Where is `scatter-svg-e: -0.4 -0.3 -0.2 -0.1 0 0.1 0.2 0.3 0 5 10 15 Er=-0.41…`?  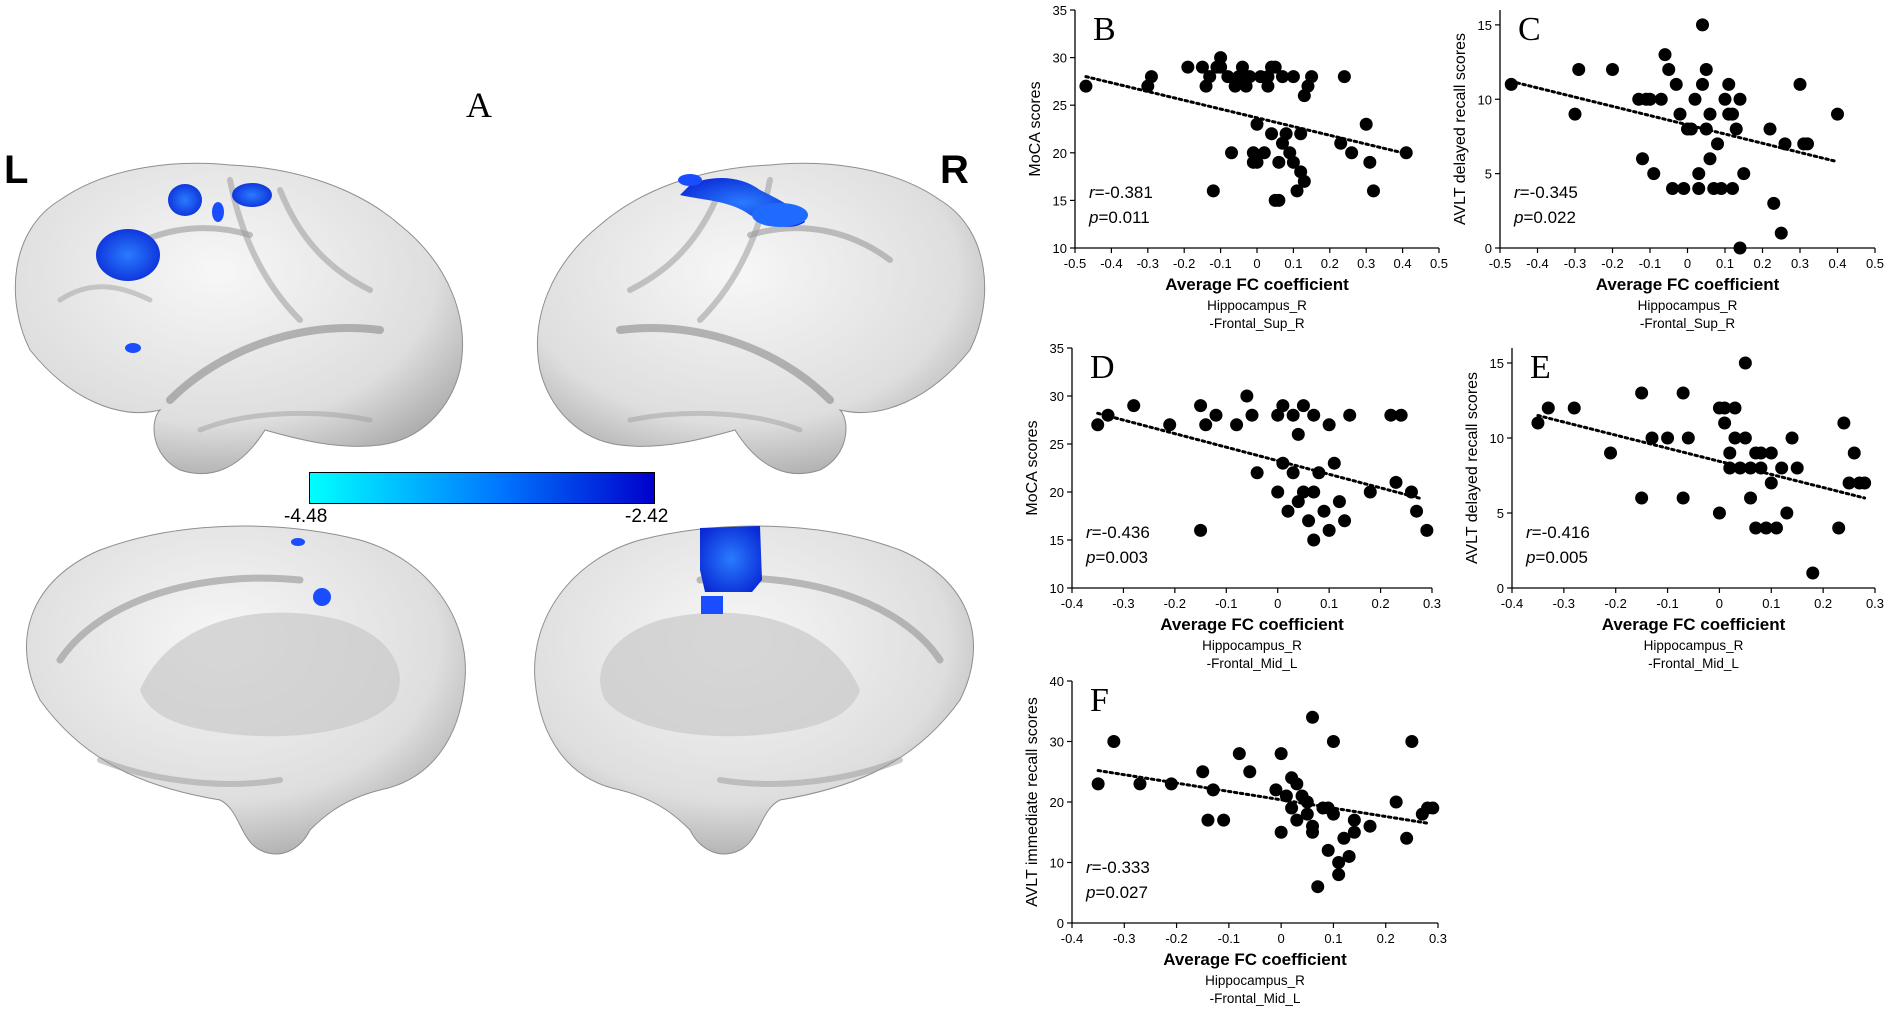
scatter-svg-e: -0.4 -0.3 -0.2 -0.1 0 0.1 0.2 0.3 0 5 10 15 Er=-0.41… is located at coordinates (1674, 509).